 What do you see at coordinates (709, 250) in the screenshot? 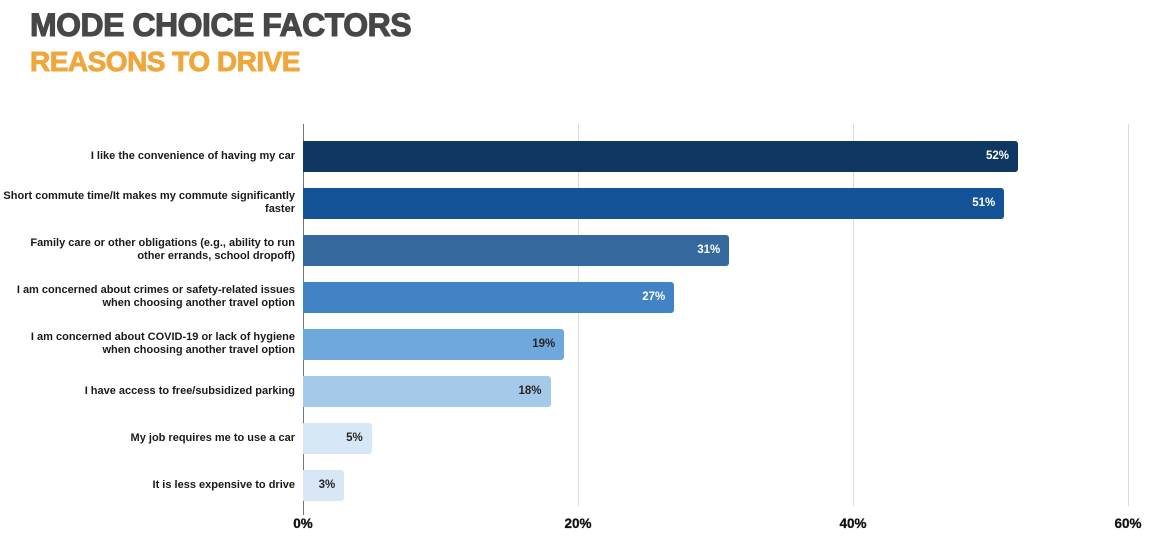
I see `bar-value-label: 31%` at bounding box center [709, 250].